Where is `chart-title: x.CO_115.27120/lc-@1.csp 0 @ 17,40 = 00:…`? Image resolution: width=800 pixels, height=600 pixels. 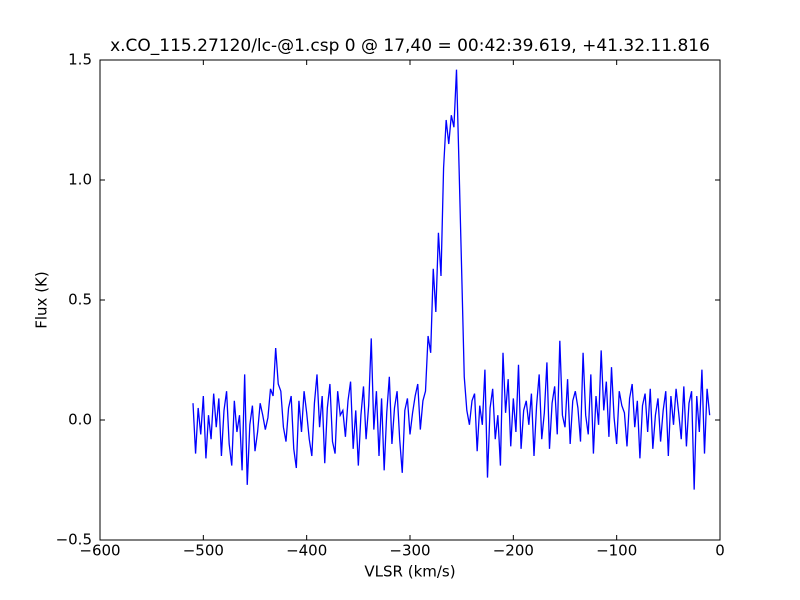
chart-title: x.CO_115.27120/lc-@1.csp 0 @ 17,40 = 00:… is located at coordinates (410, 46).